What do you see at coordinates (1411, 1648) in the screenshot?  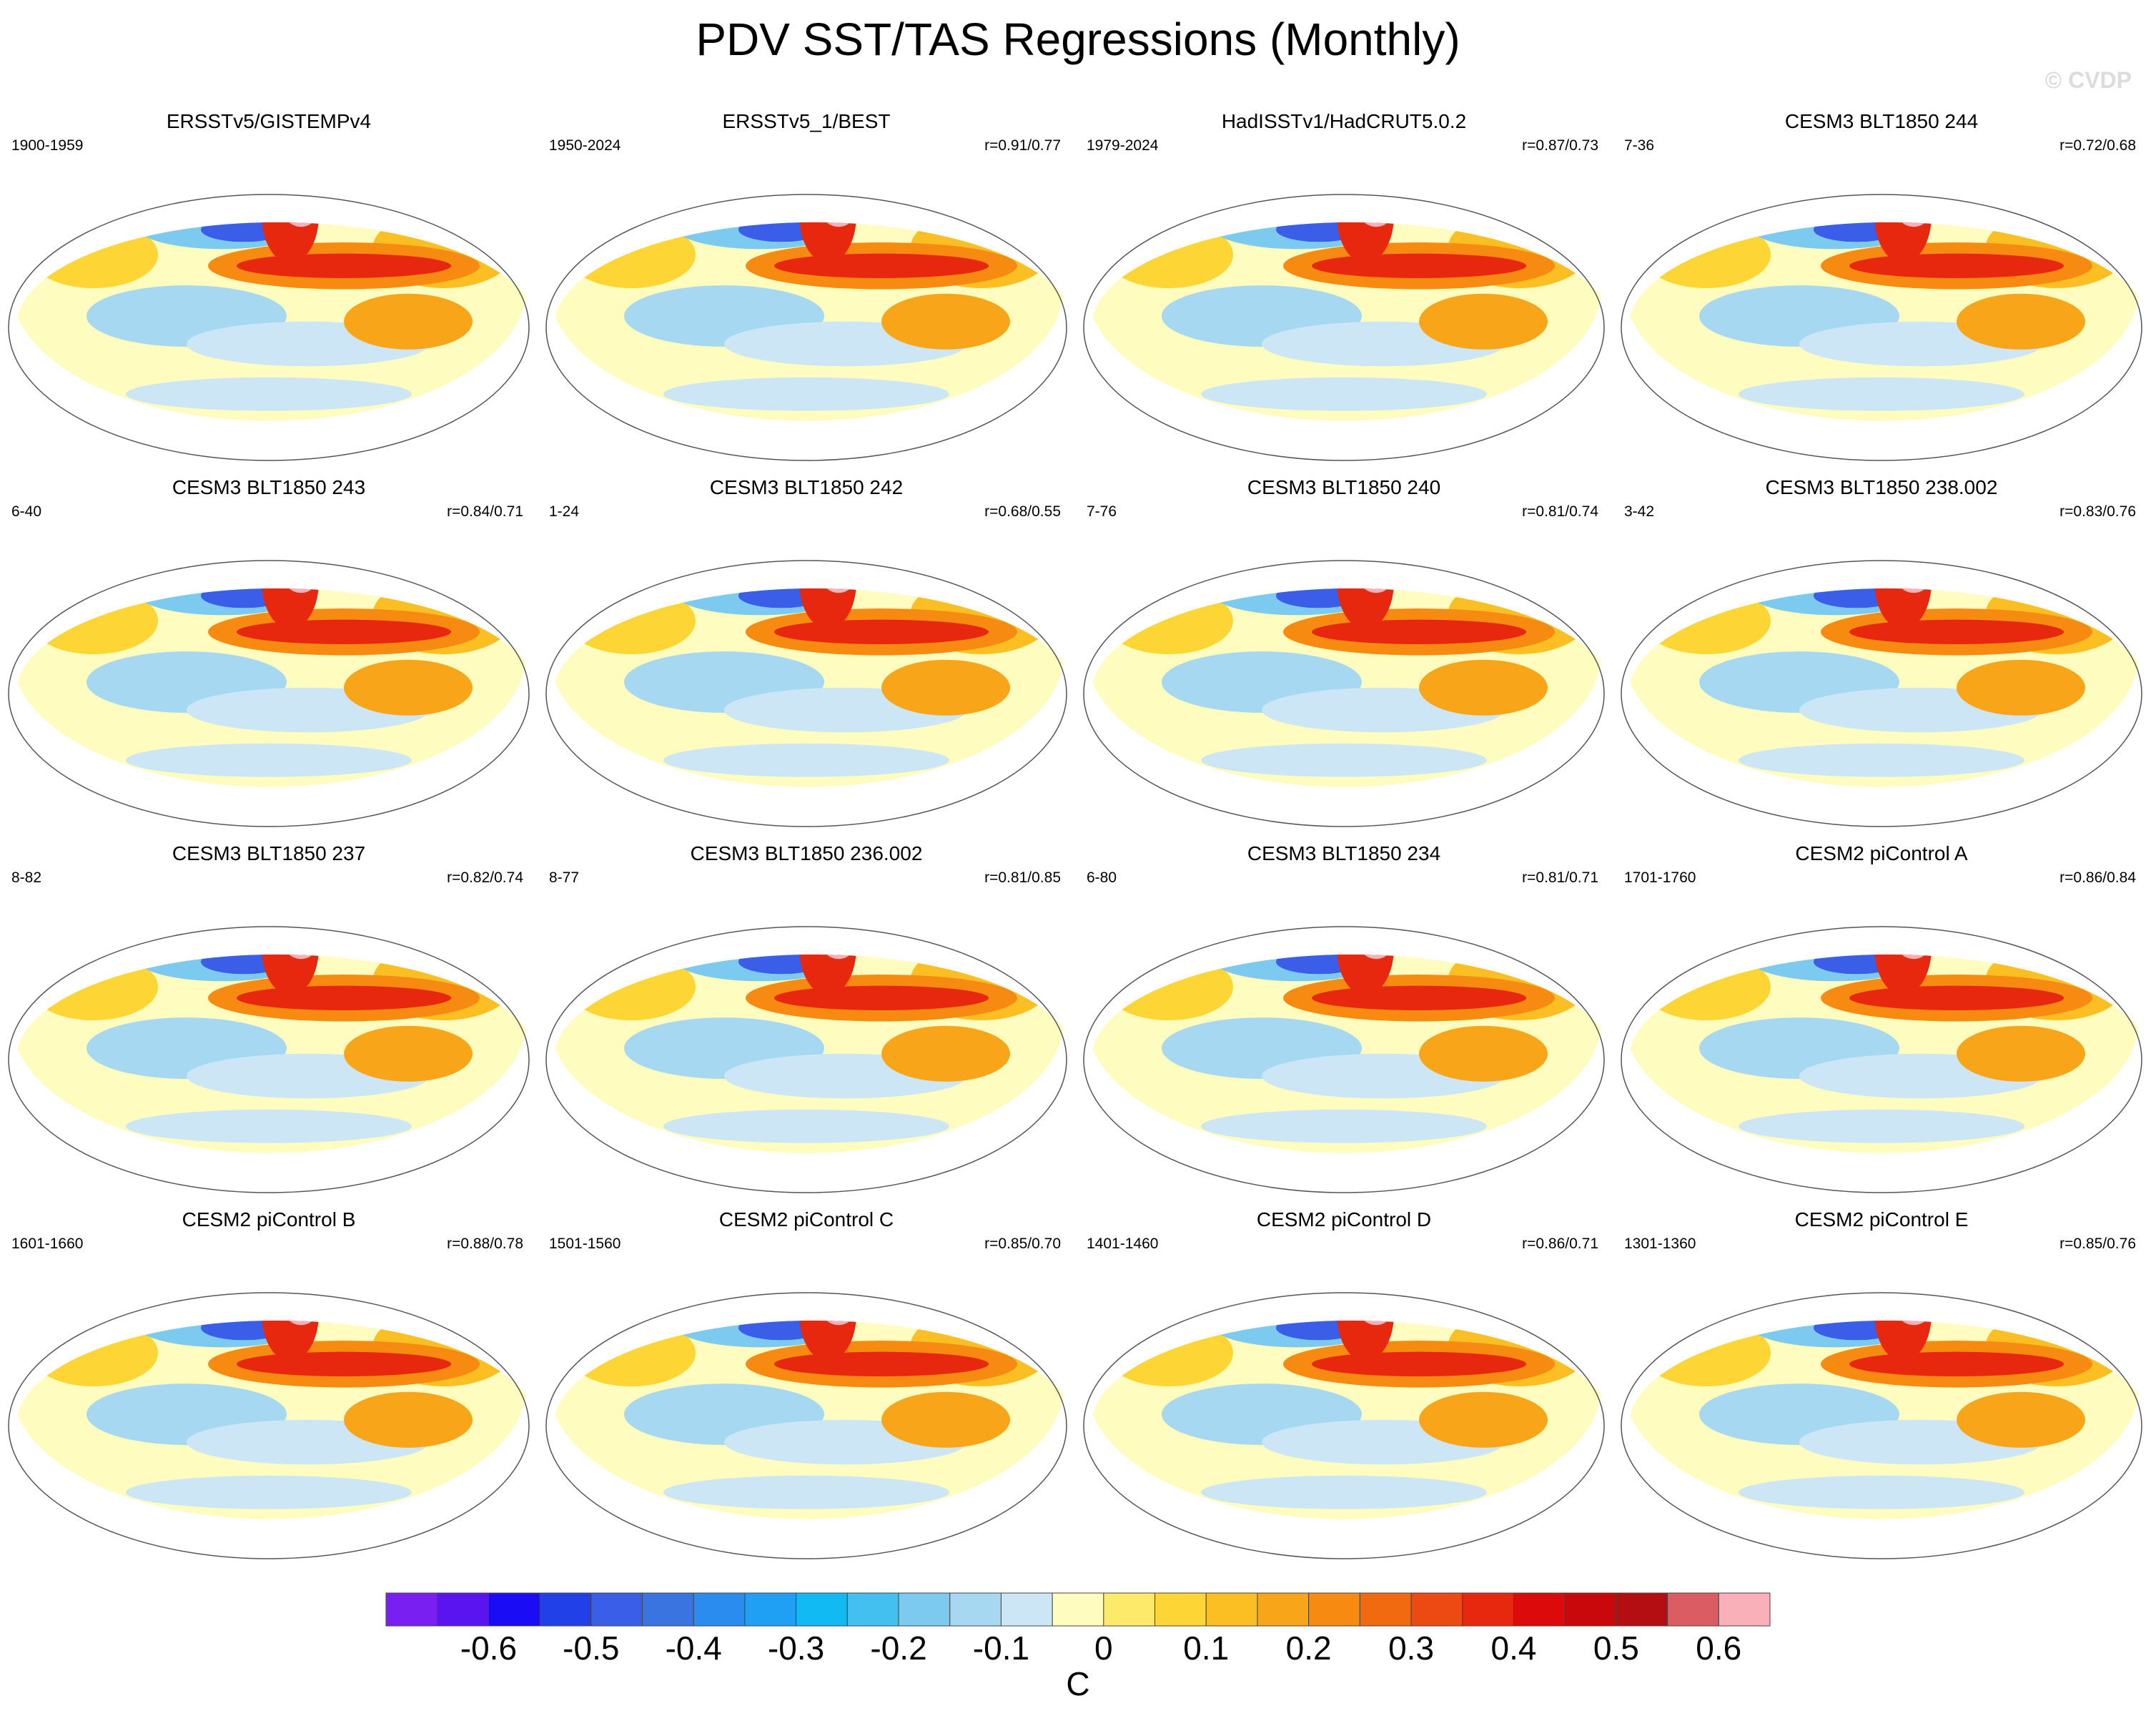 I see `colorbar-tick-label: 0.3` at bounding box center [1411, 1648].